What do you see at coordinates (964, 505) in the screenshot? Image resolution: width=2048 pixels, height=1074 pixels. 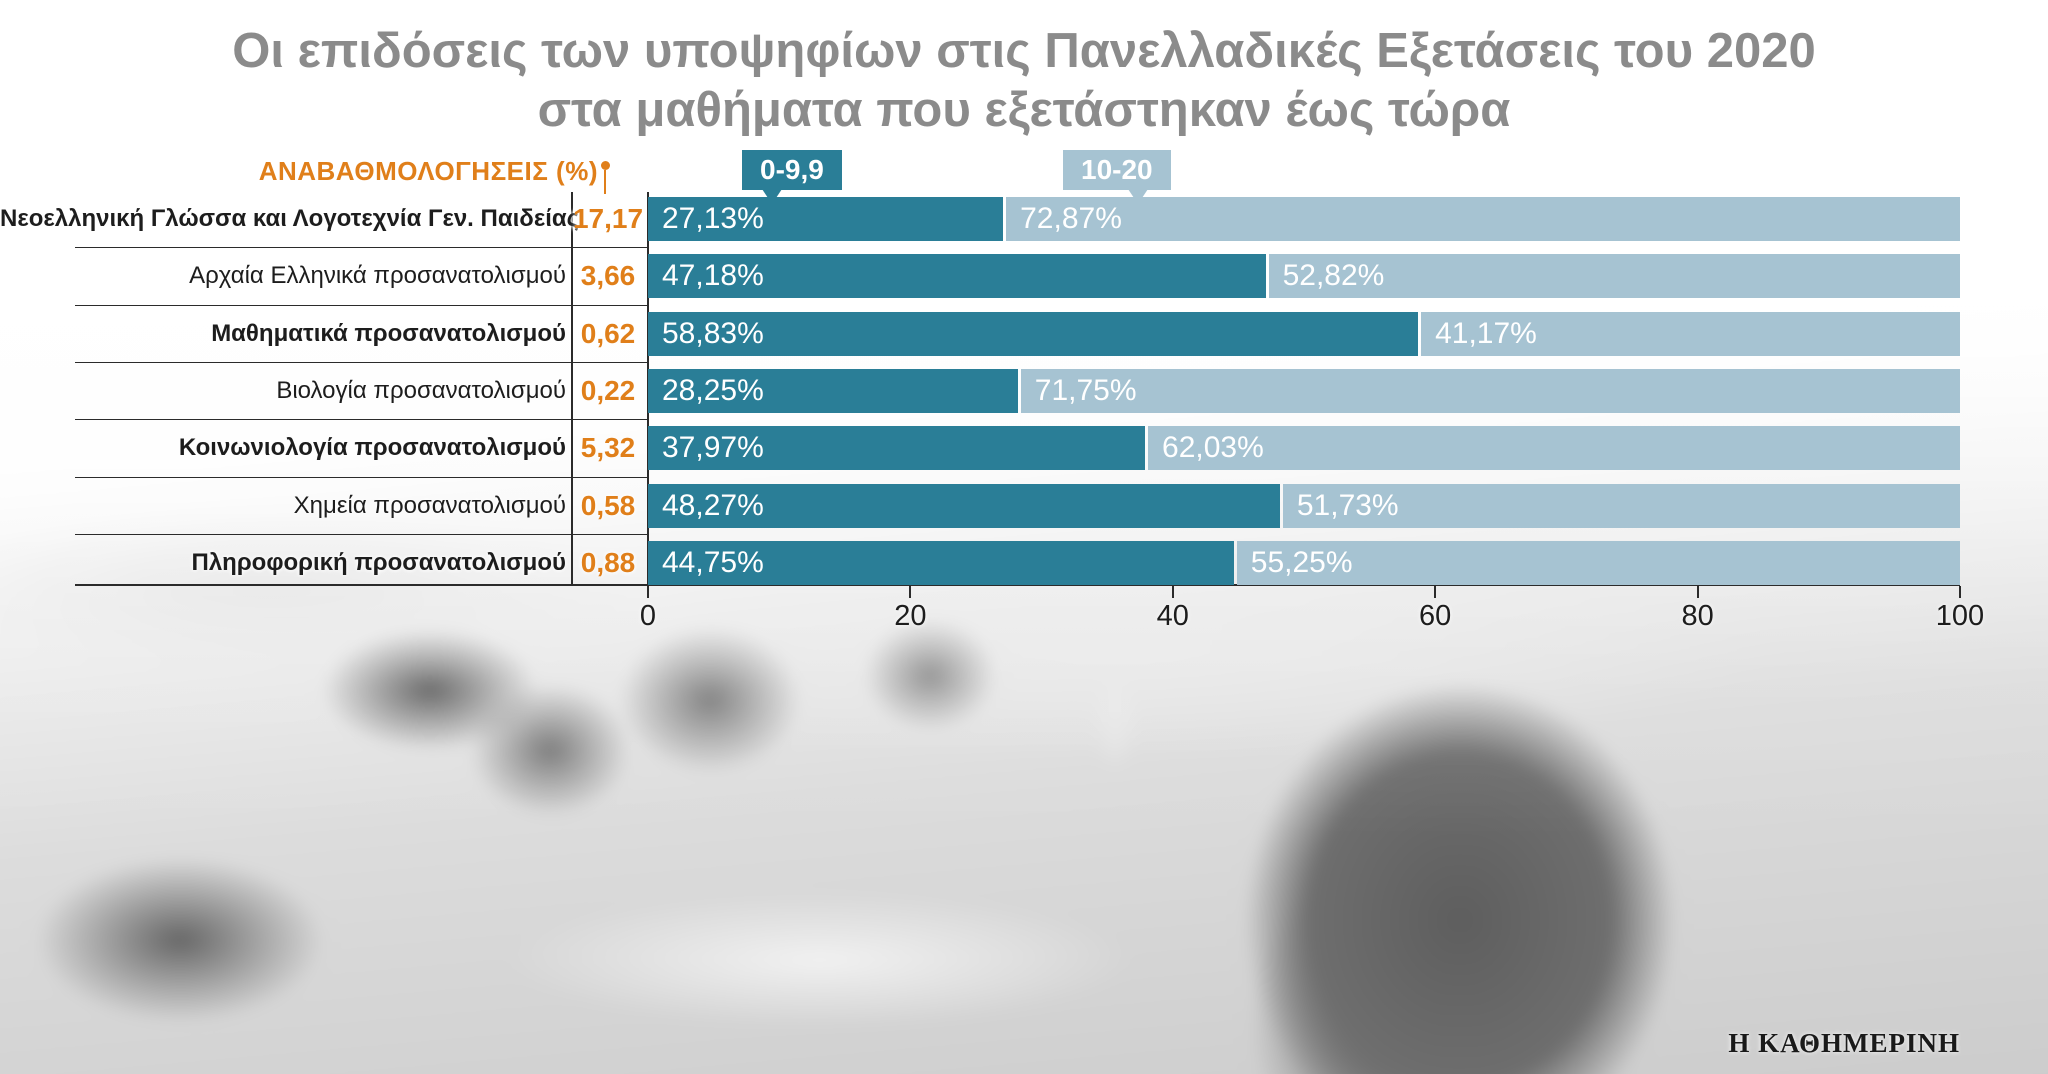 I see `bar-segment-low: 48,27%` at bounding box center [964, 505].